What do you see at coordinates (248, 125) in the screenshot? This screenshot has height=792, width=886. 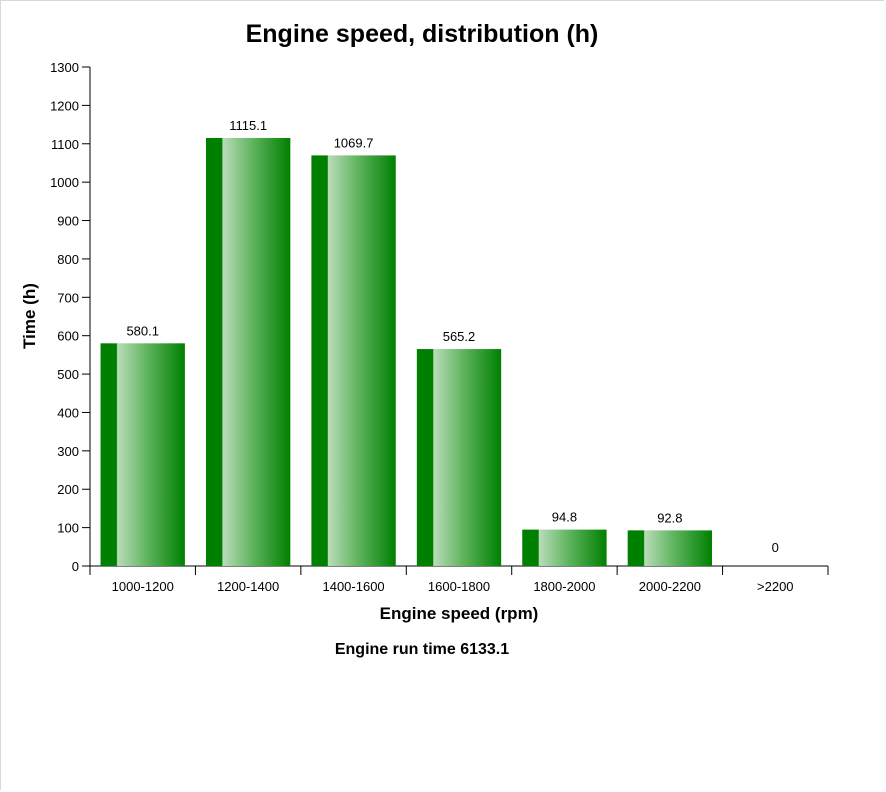 I see `bar-value-label: 1115.1` at bounding box center [248, 125].